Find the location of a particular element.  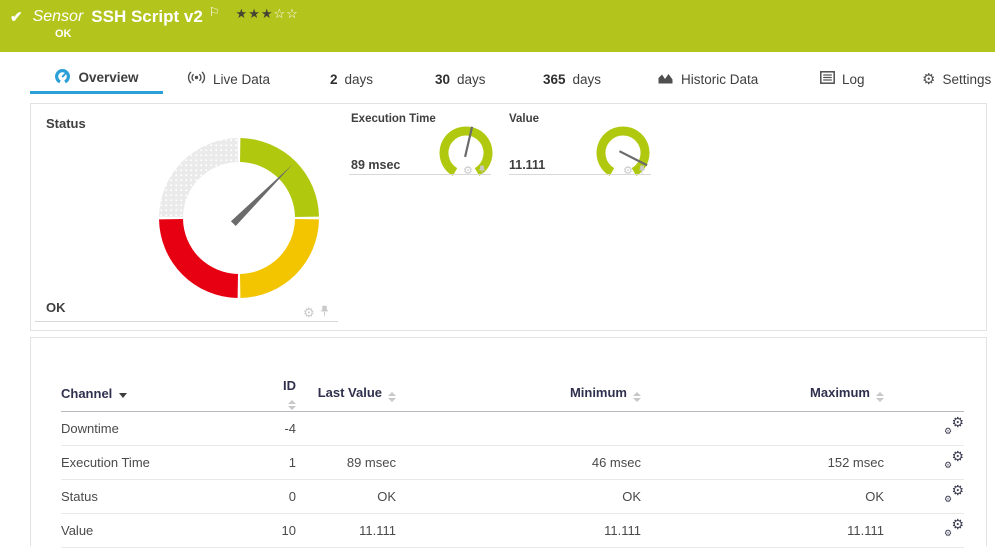

value-gauge-value: 11.111 is located at coordinates (527, 165).